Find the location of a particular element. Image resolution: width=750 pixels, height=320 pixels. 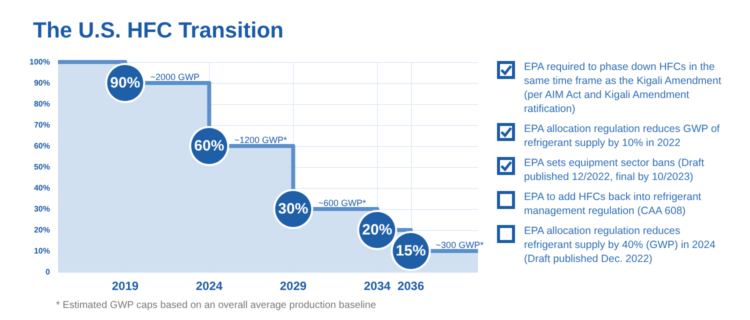

y-tick-label: 30% is located at coordinates (42, 209).